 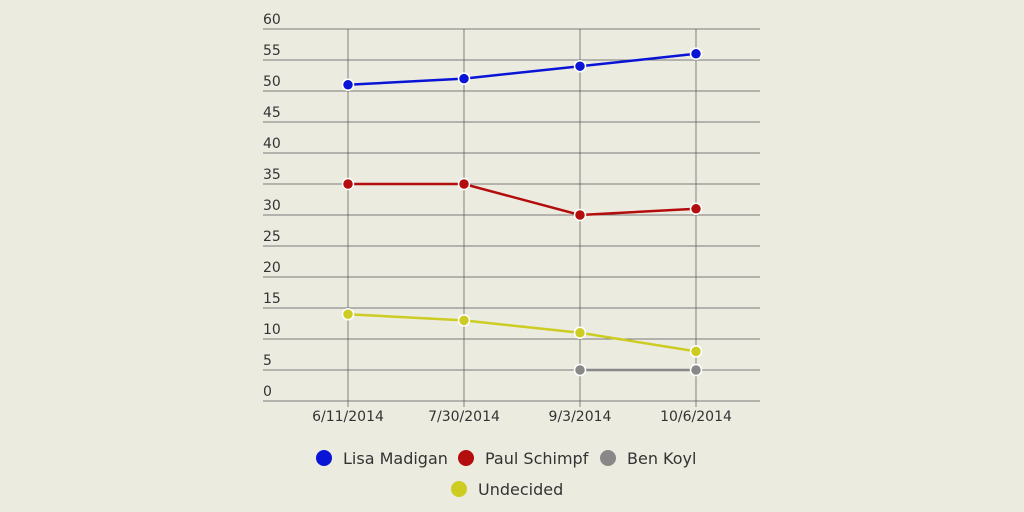 What do you see at coordinates (272, 299) in the screenshot?
I see `y-tick-label: 15` at bounding box center [272, 299].